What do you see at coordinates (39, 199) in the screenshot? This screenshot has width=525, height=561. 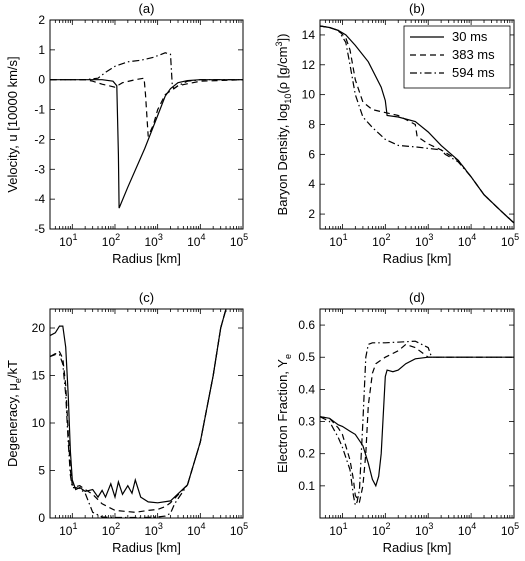 I see `y-tick-label: -4` at bounding box center [39, 199].